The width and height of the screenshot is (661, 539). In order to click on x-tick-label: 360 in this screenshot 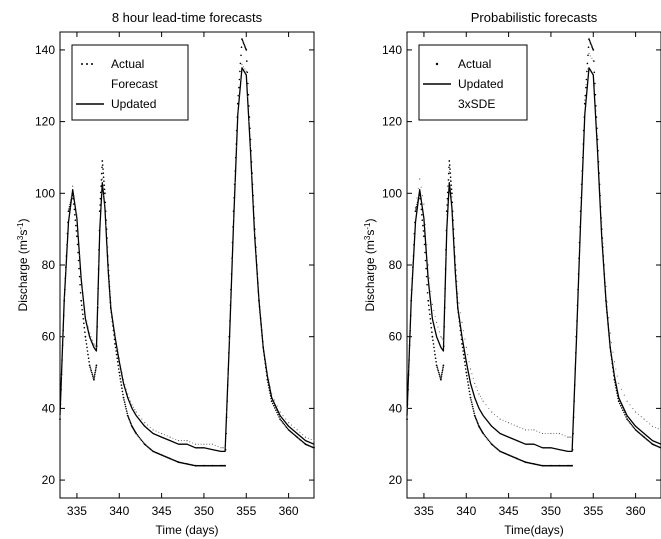, I will do `click(636, 511)`.